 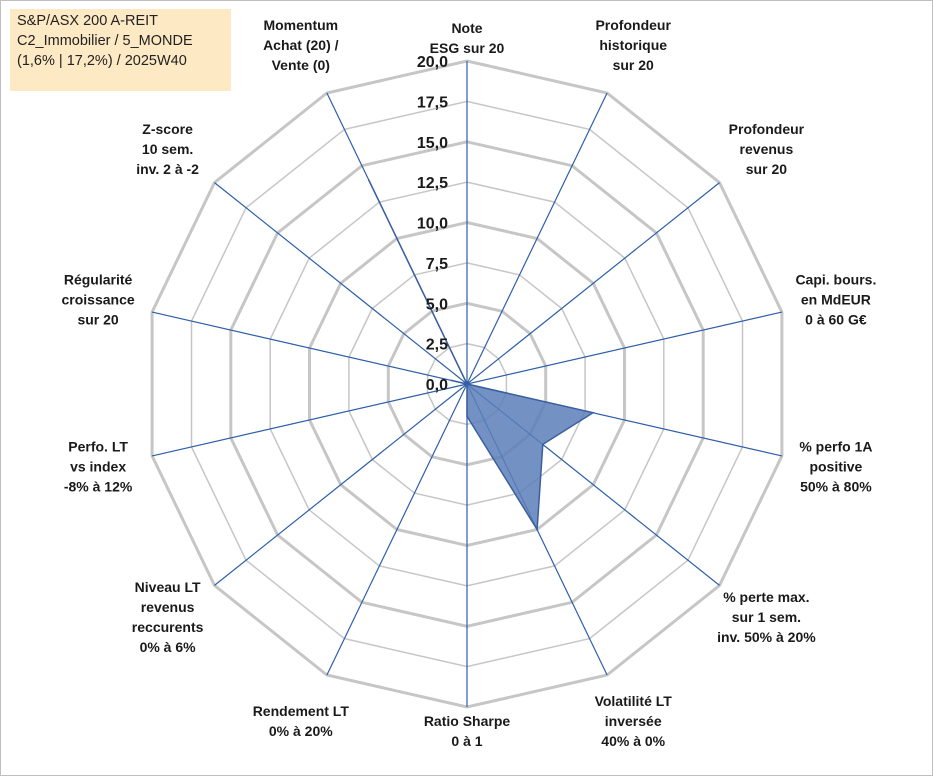 I want to click on axis-label-3: Capi. bours. en MdEUR 0 à 60 G€, so click(x=835, y=300).